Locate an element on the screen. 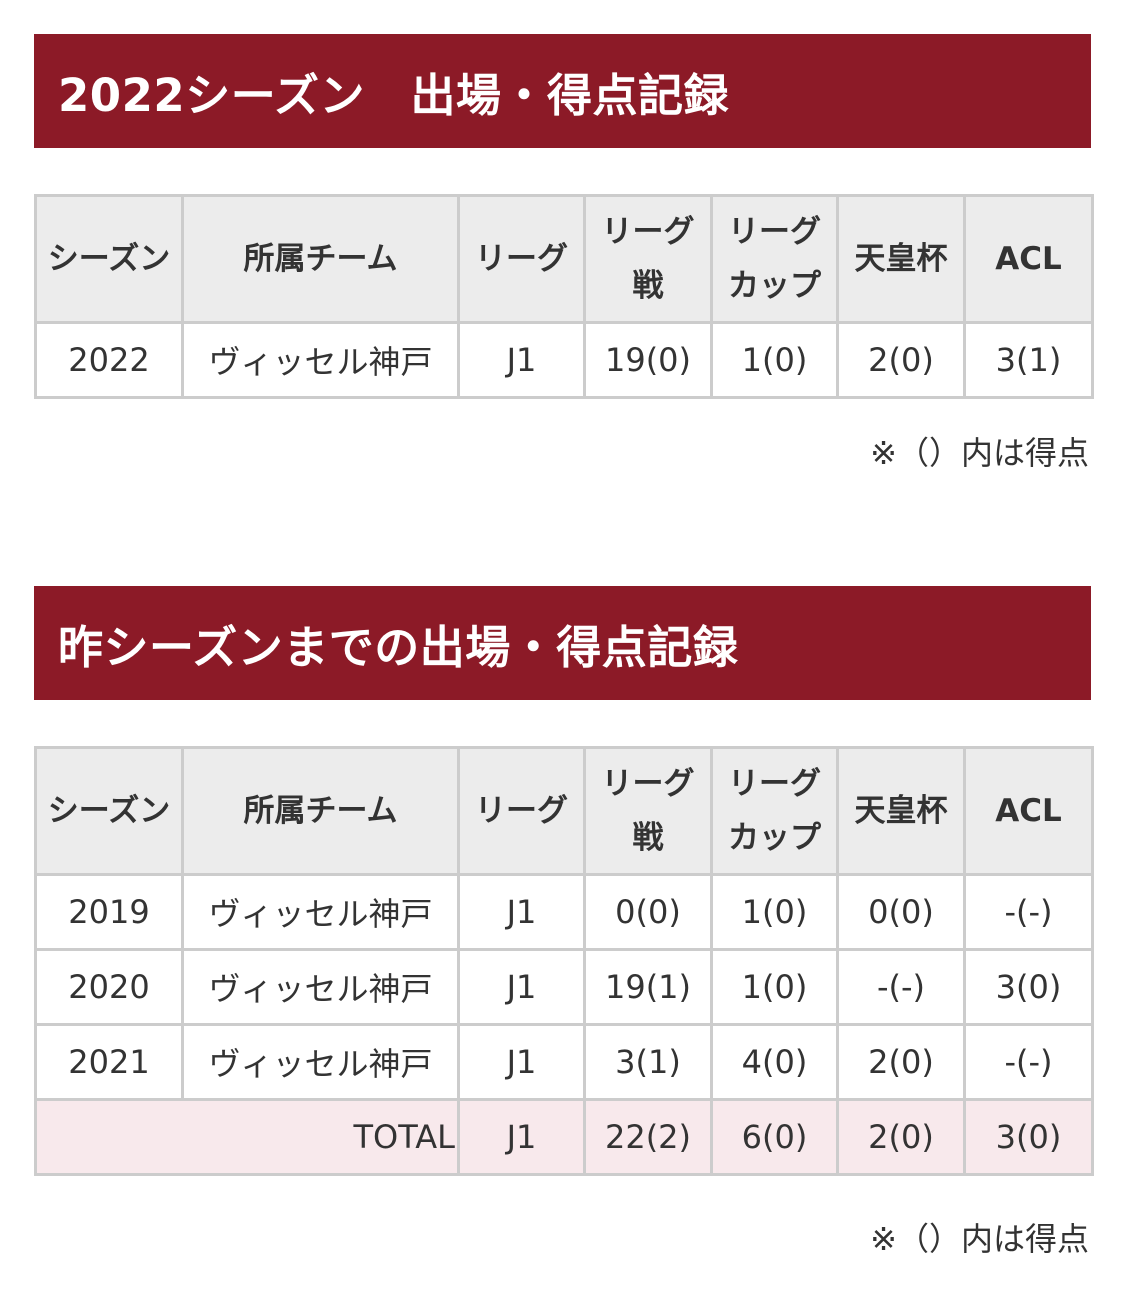  cell-emperors-cup: -(-) is located at coordinates (901, 987).